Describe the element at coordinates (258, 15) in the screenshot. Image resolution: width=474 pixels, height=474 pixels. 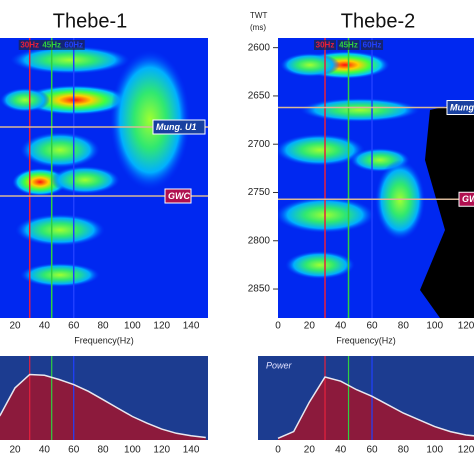
I see `y-axis-label: TWT` at that location.